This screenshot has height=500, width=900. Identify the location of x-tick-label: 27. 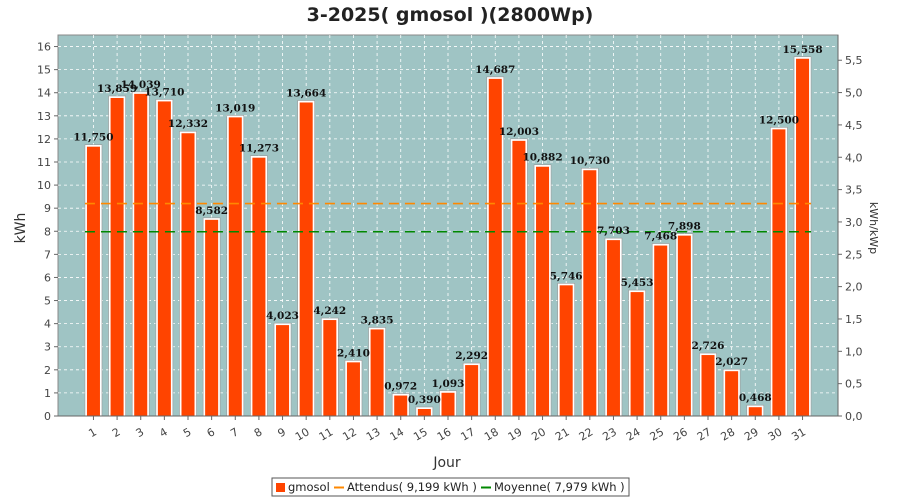
(704, 434).